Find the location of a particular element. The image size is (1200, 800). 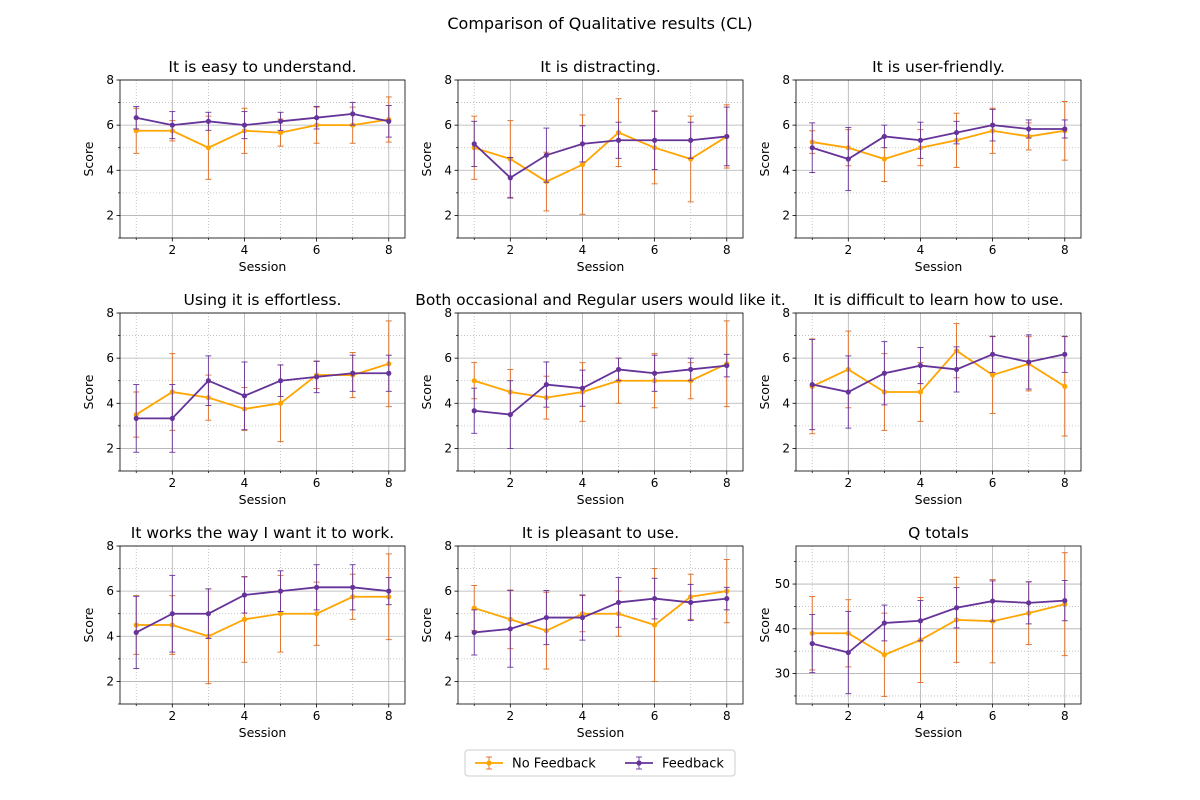

y-tick-label: 30 is located at coordinates (782, 674).